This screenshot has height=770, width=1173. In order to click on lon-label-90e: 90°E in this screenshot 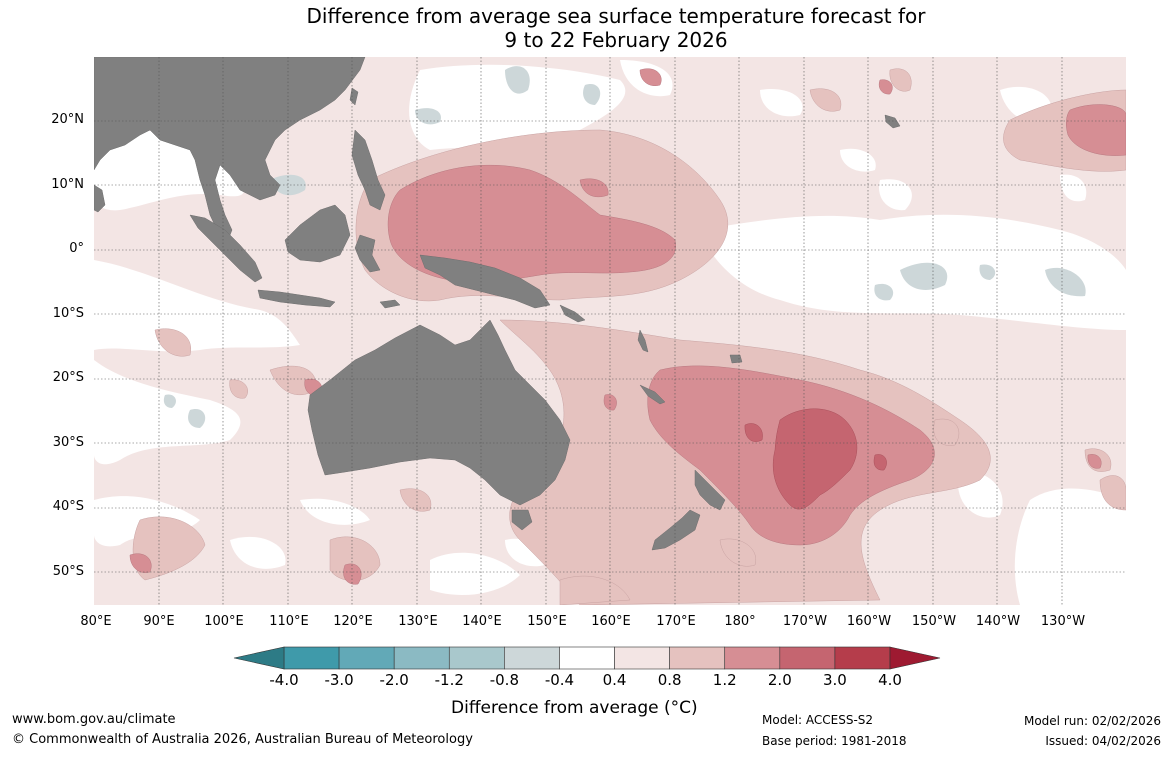, I will do `click(159, 621)`.